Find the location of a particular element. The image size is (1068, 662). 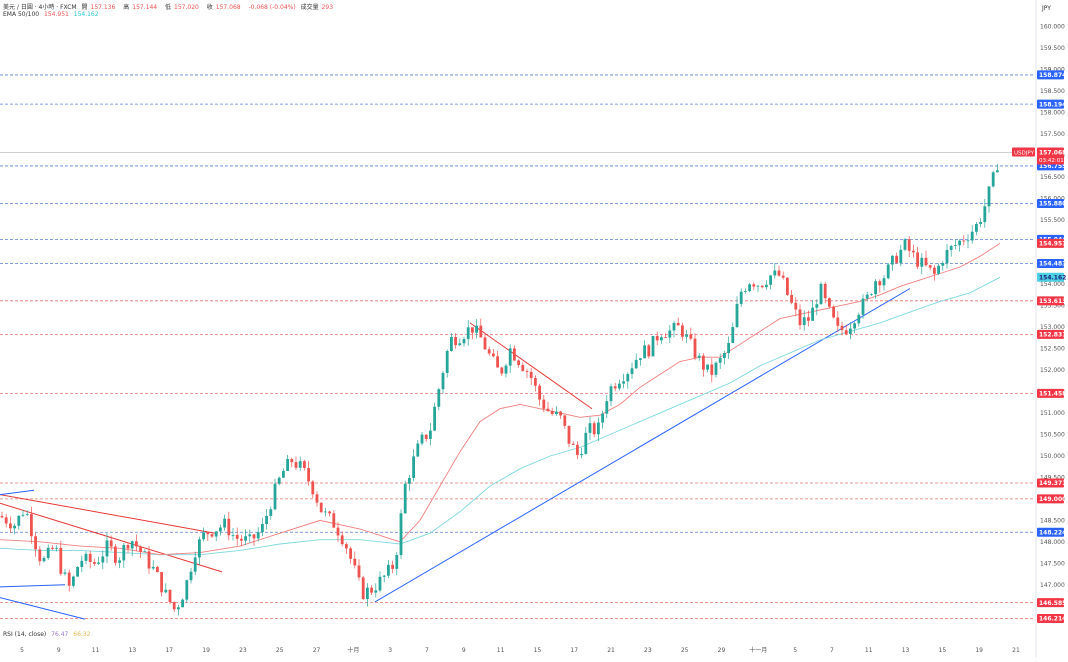

rsi-legend: RSI (14, close) 76.47 66.32 is located at coordinates (48, 634).